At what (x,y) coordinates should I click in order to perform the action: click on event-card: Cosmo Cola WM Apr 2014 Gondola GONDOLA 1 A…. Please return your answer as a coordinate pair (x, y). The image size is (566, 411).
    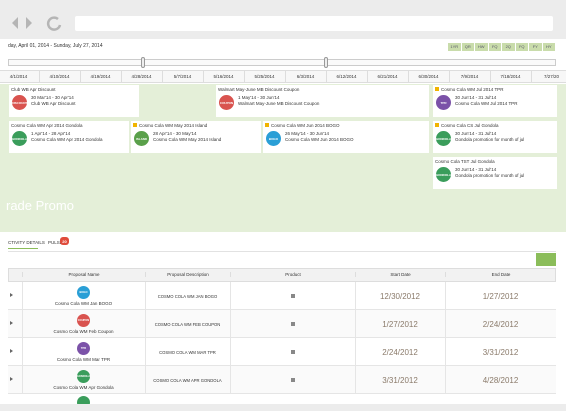
    Looking at the image, I should click on (69, 137).